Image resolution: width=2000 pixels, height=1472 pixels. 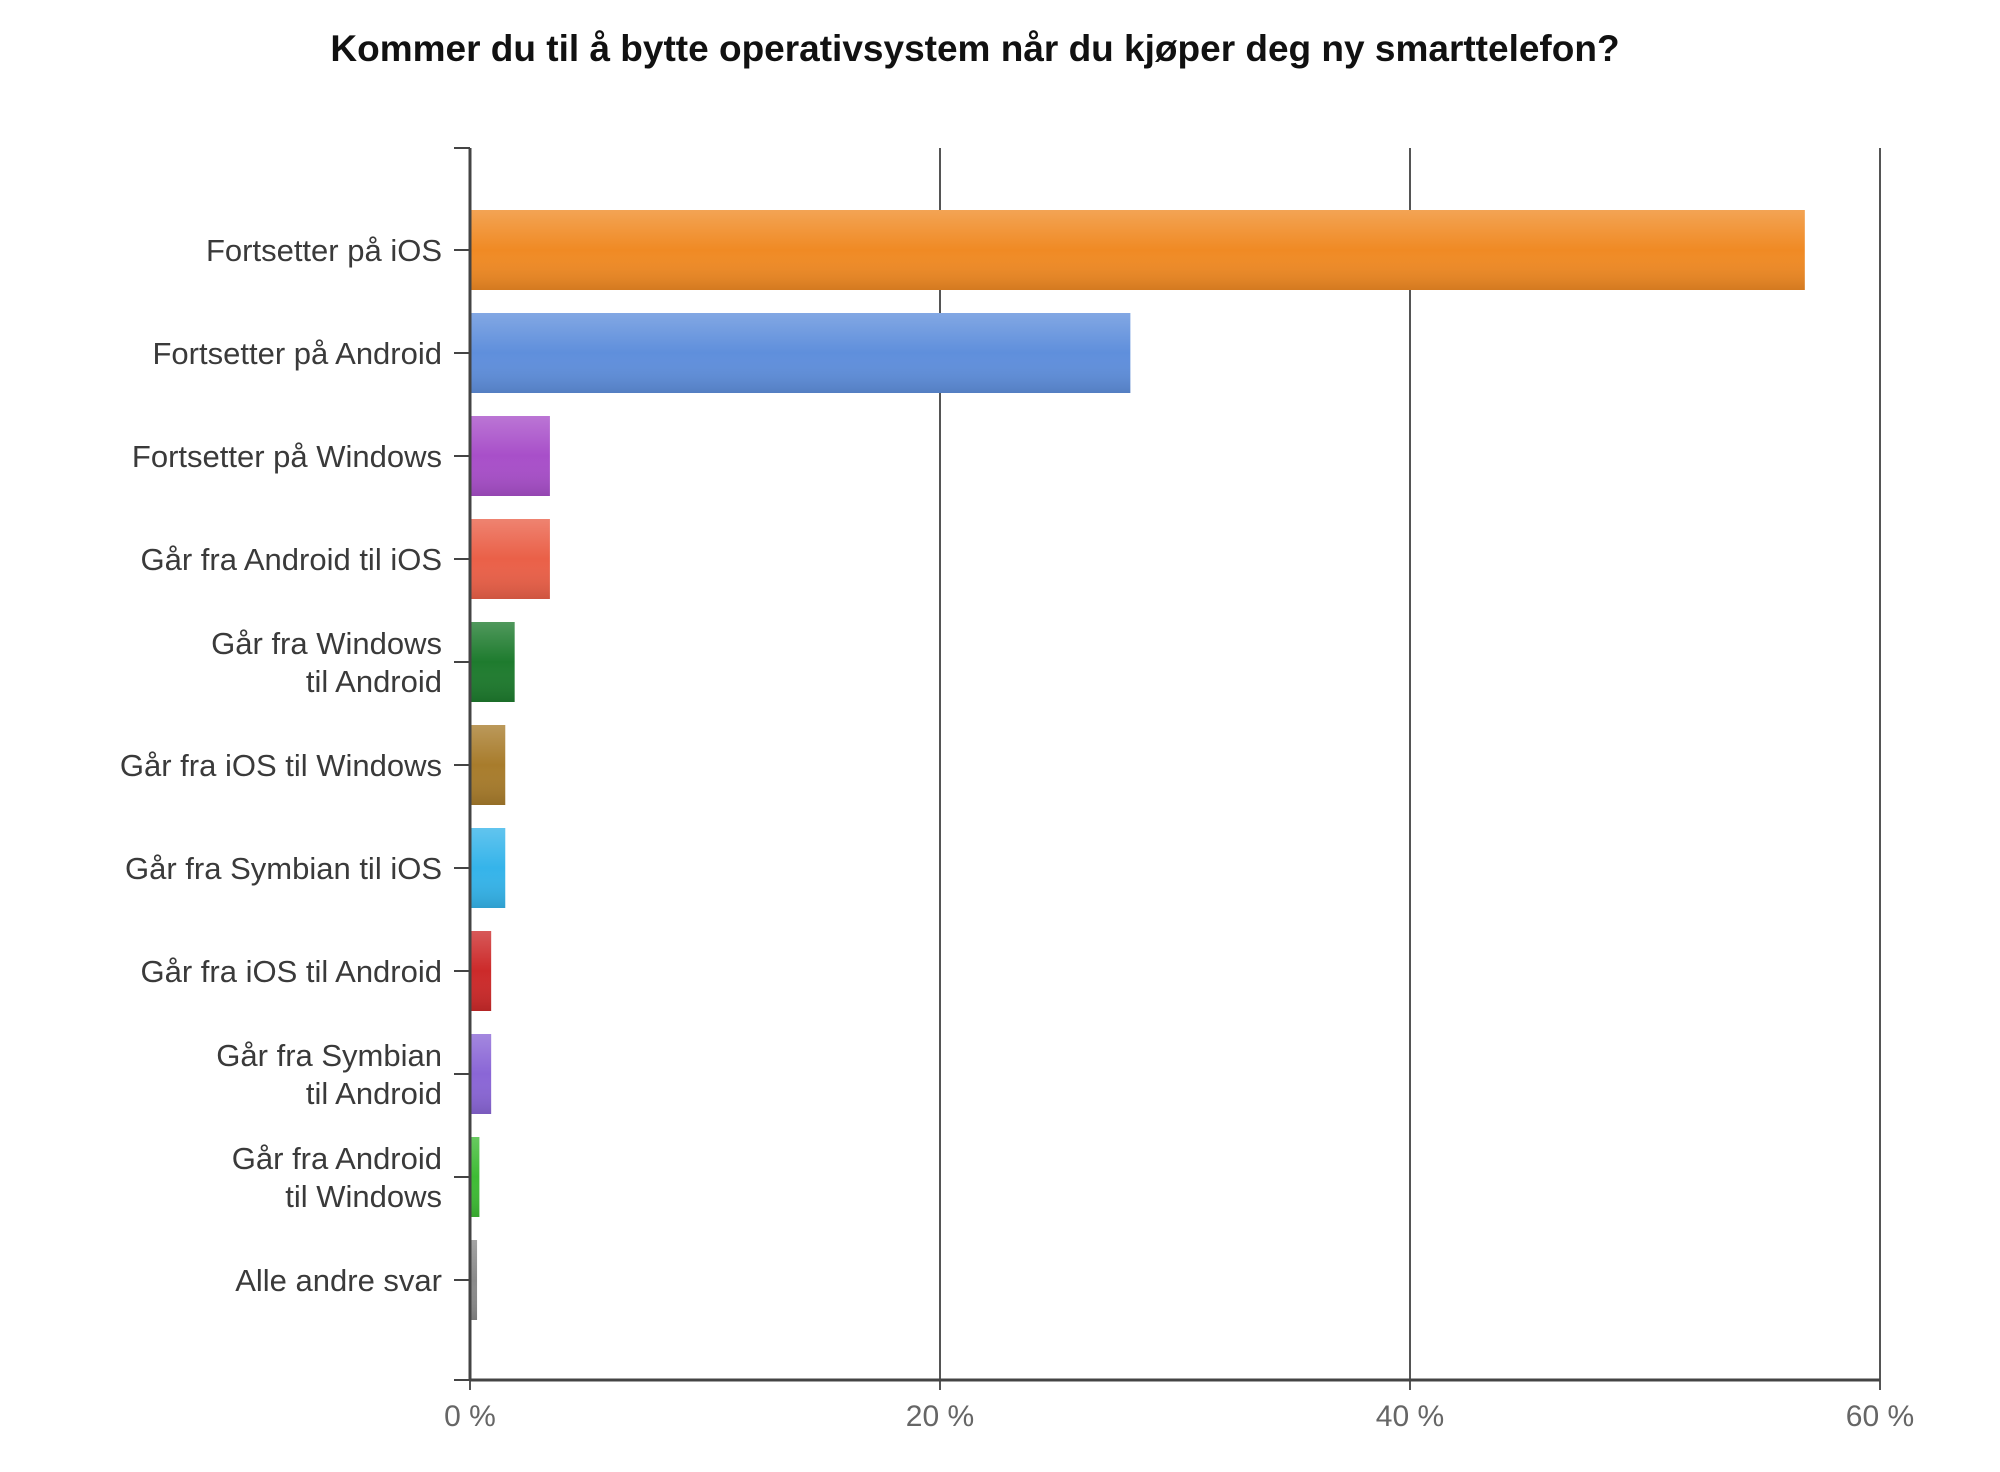 What do you see at coordinates (1880, 1416) in the screenshot?
I see `x-tick-label-3: 60 %` at bounding box center [1880, 1416].